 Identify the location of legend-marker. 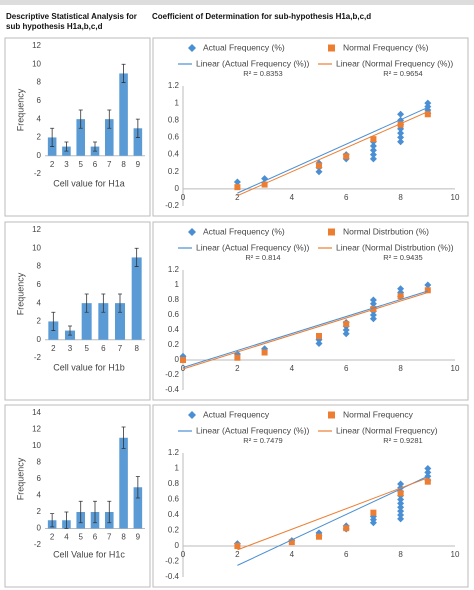
(192, 48).